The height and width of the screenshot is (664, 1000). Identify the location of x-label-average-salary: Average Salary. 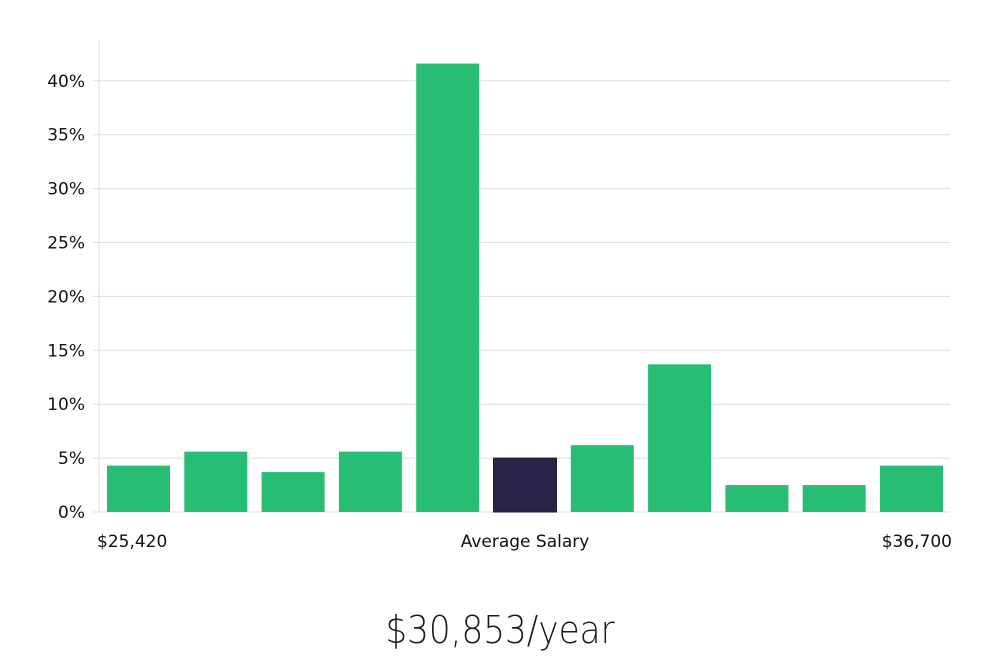
(525, 542).